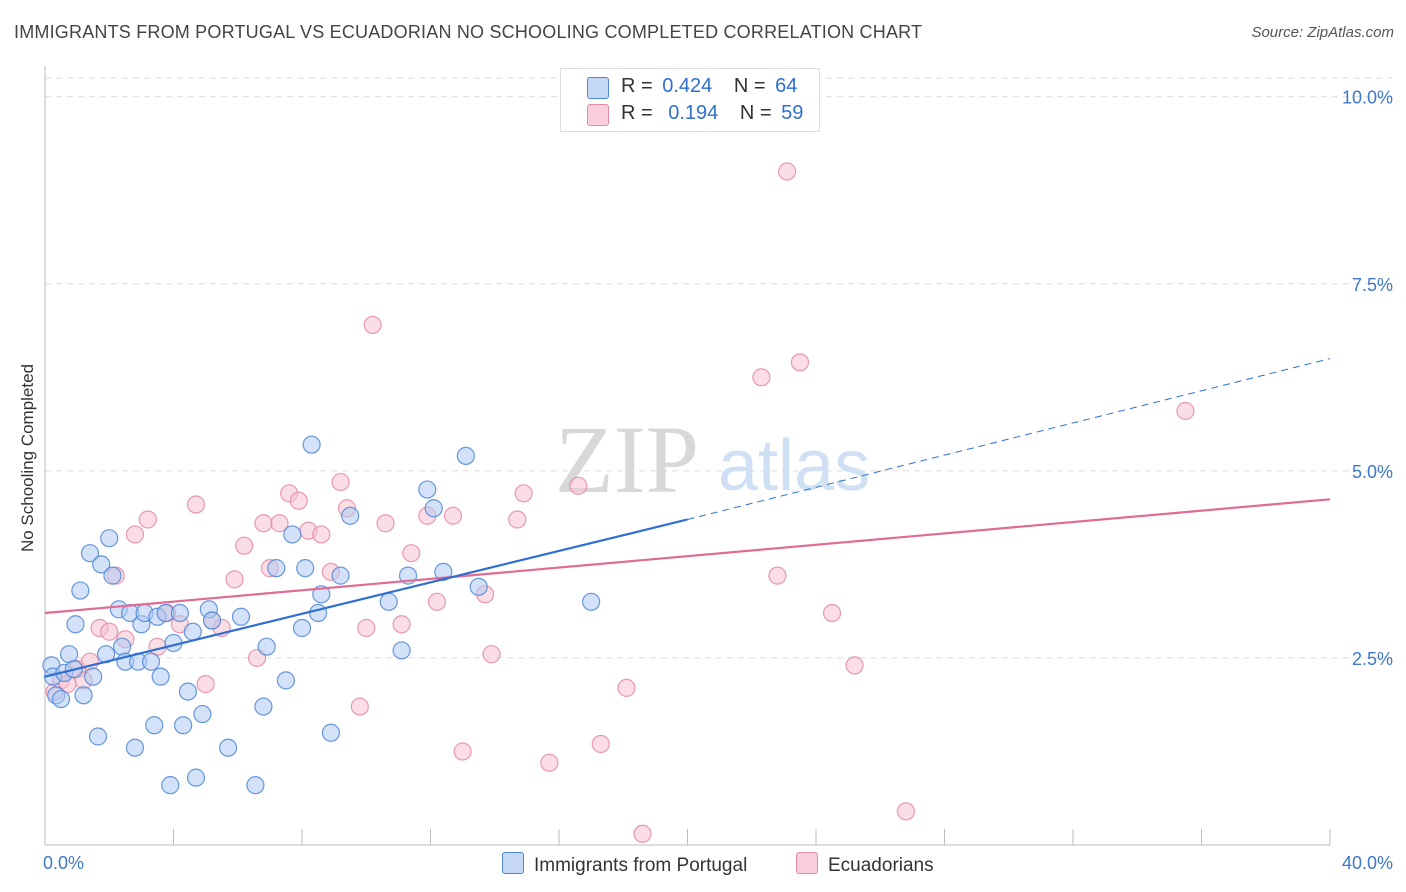 Image resolution: width=1406 pixels, height=892 pixels. I want to click on ecuadorians-swatch, so click(598, 115).